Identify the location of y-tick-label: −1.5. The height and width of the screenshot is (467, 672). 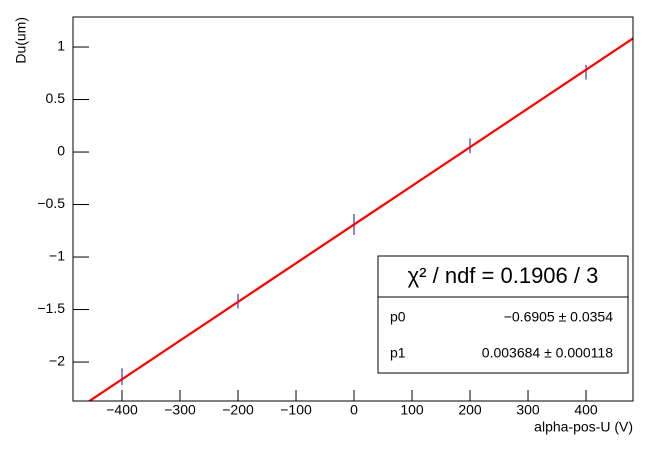
(51, 308).